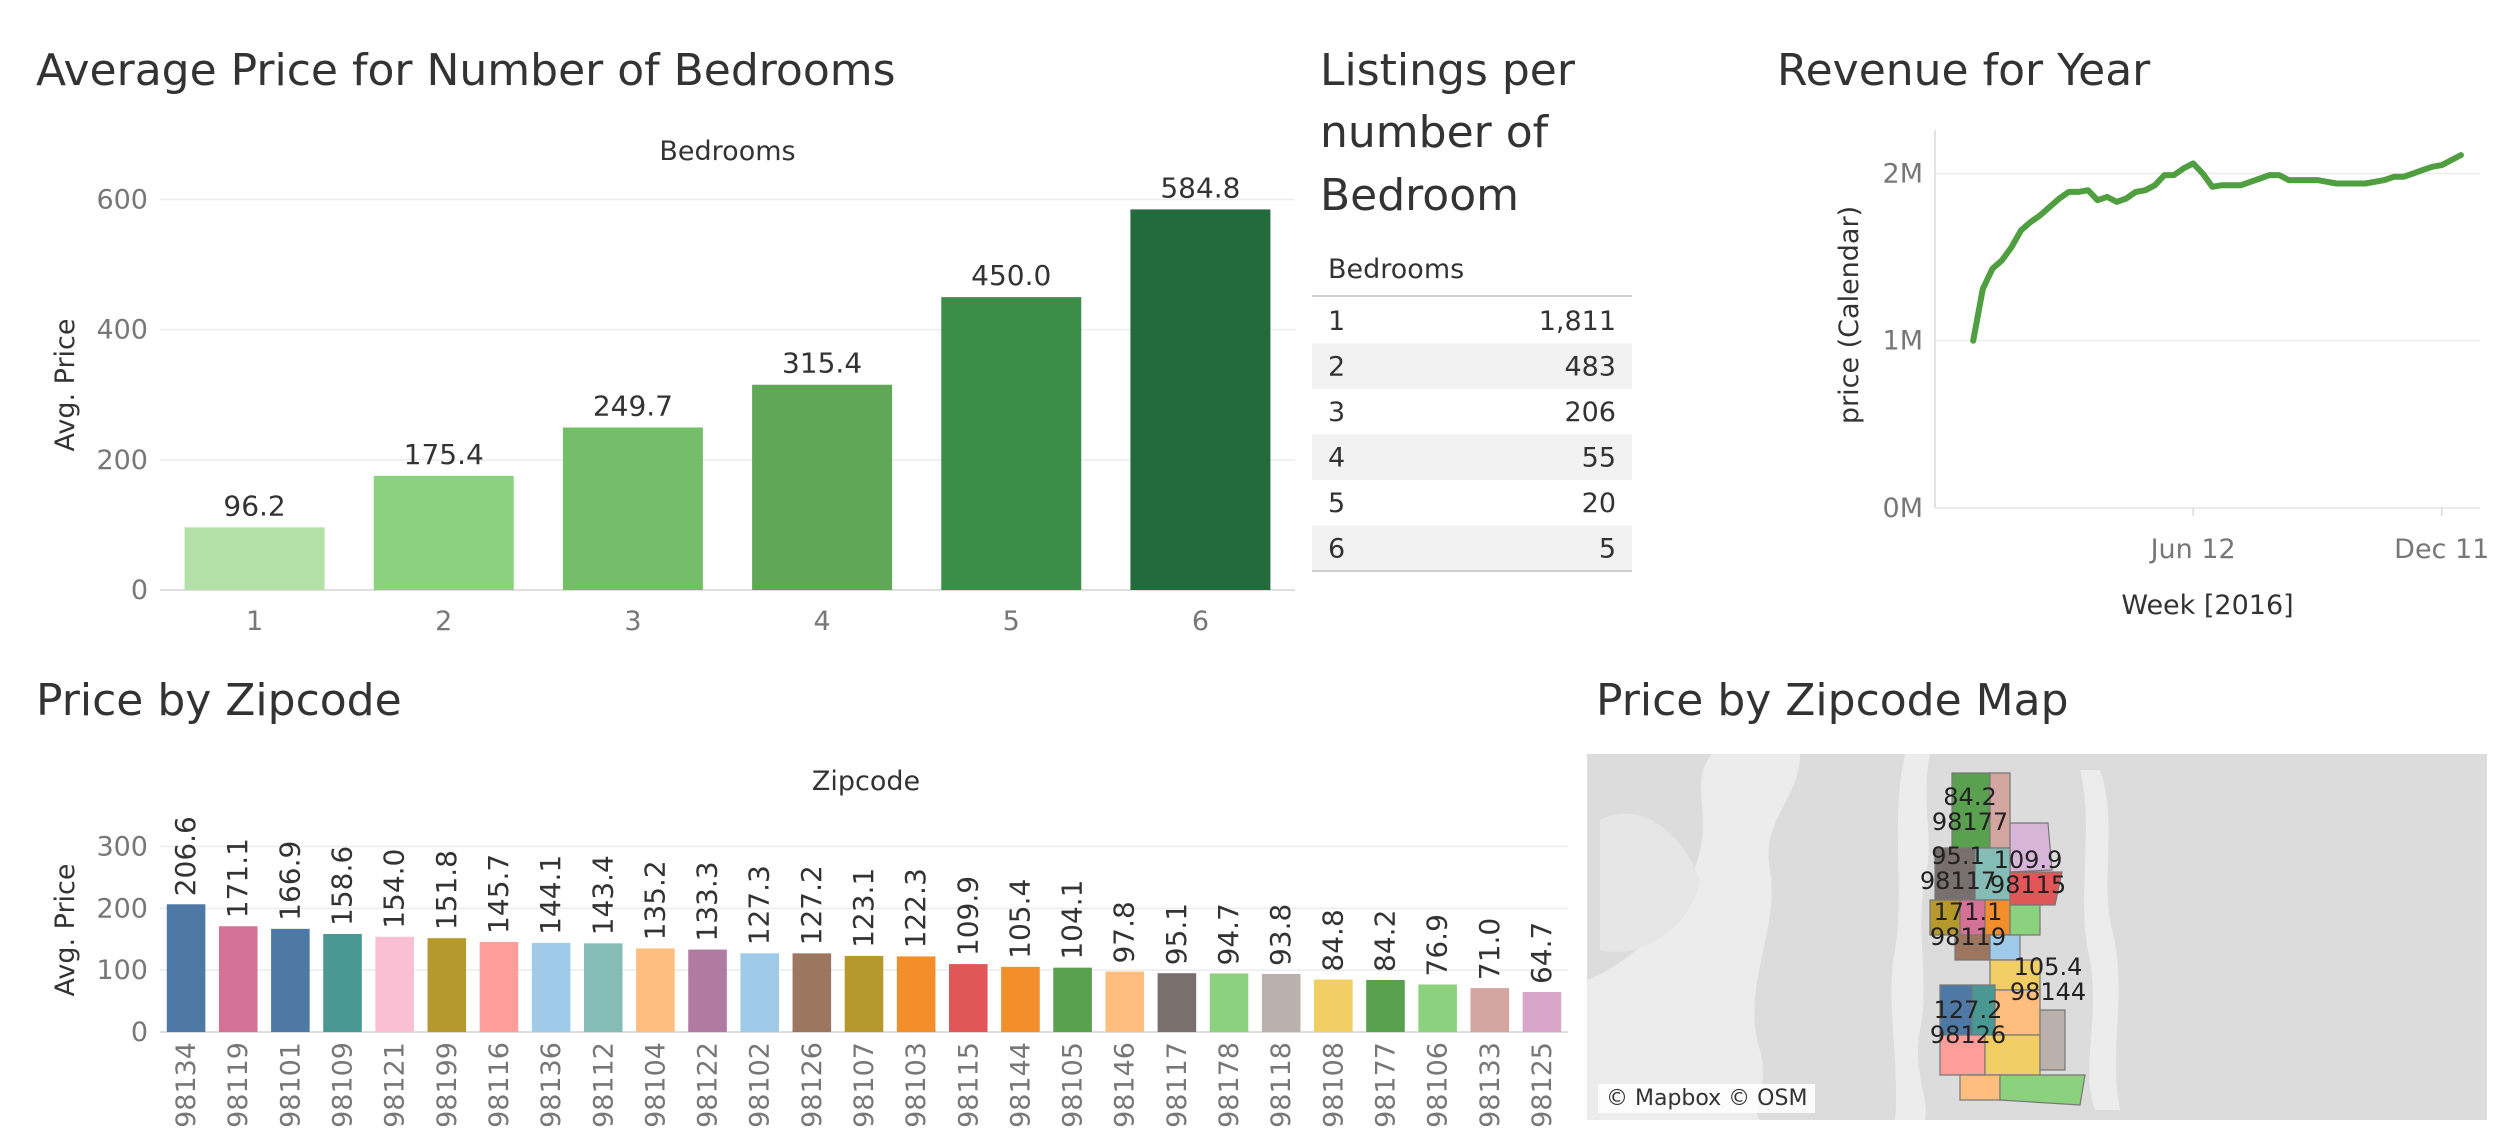 The image size is (2507, 1146). I want to click on zip-bar-value-label: 95.1, so click(1176, 934).